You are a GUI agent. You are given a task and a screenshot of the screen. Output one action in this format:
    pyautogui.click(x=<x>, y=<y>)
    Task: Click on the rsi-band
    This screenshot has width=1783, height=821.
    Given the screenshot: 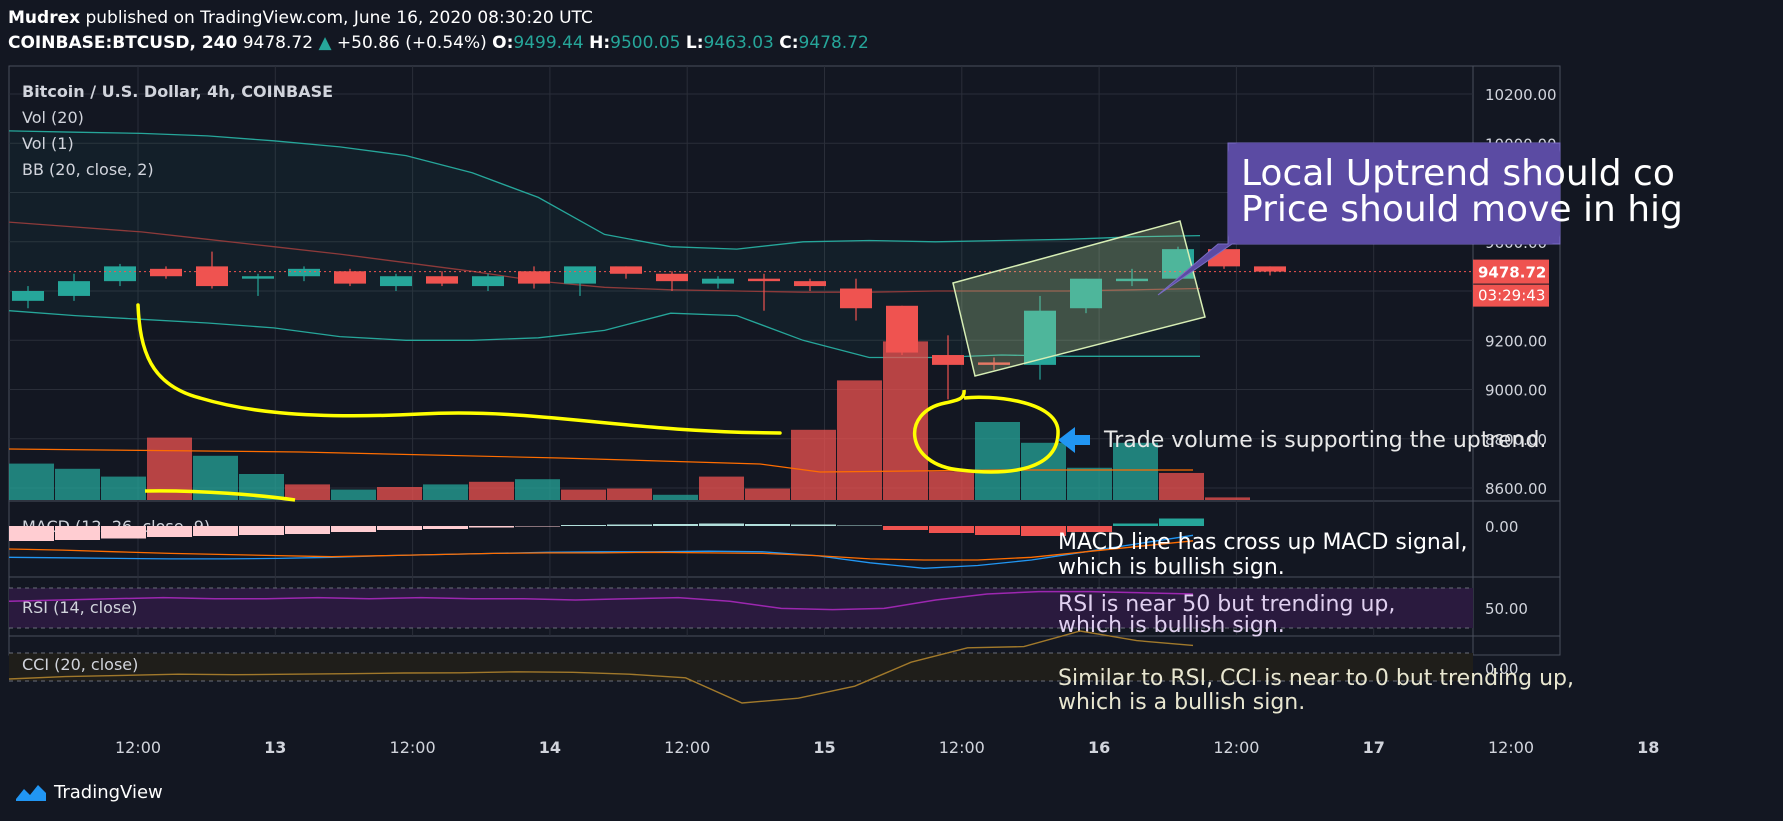 What is the action you would take?
    pyautogui.click(x=741, y=608)
    